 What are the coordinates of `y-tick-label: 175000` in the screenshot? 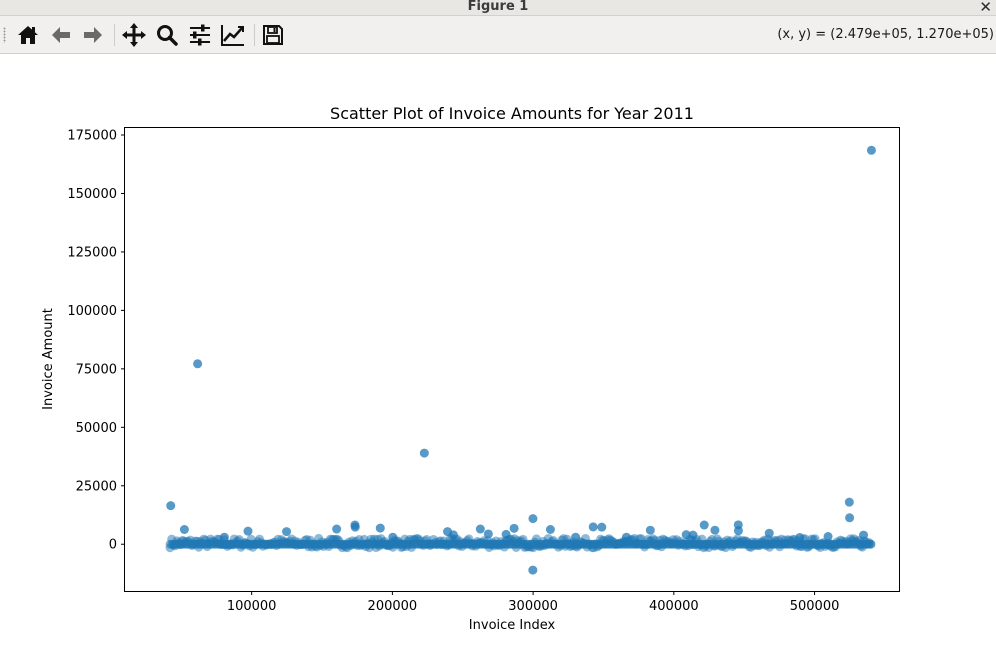 It's located at (92, 136).